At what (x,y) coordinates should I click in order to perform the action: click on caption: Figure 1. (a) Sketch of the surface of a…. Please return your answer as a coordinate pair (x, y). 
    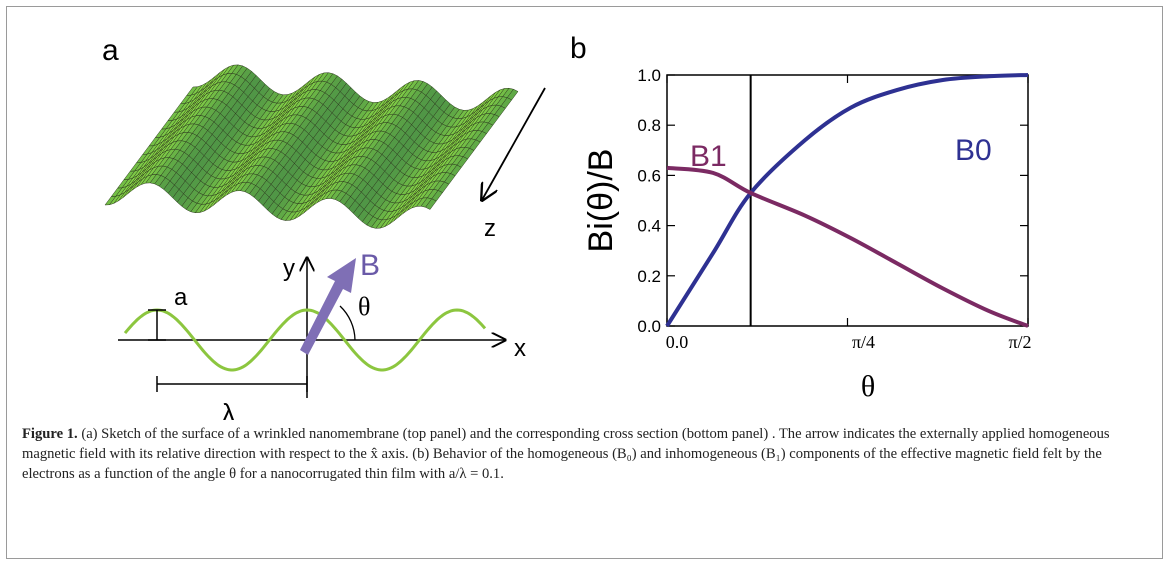
    Looking at the image, I should click on (584, 454).